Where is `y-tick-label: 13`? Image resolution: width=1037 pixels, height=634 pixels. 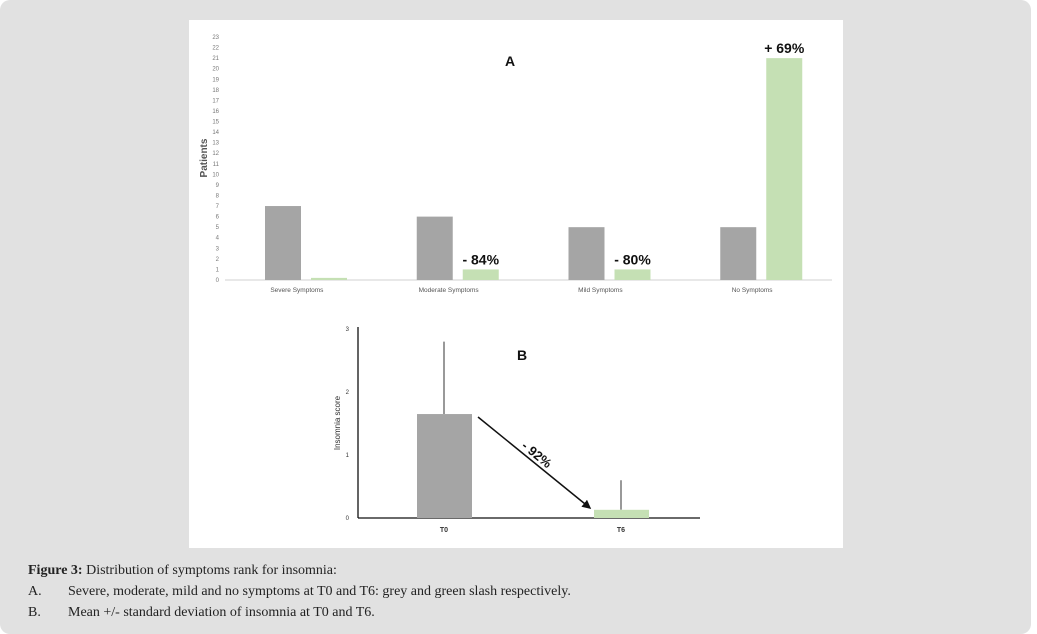 y-tick-label: 13 is located at coordinates (215, 144).